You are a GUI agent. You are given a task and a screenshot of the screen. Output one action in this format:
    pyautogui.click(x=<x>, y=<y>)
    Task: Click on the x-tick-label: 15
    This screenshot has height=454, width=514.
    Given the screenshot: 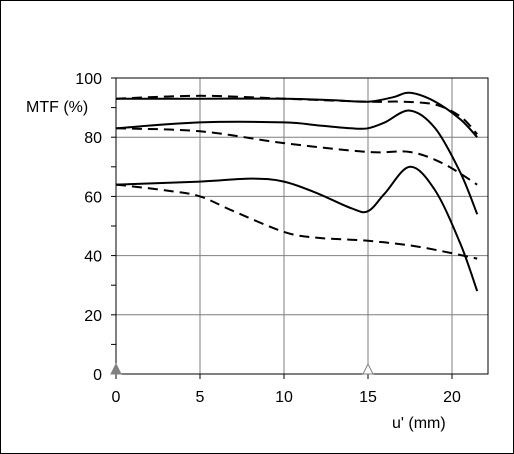 What is the action you would take?
    pyautogui.click(x=368, y=397)
    